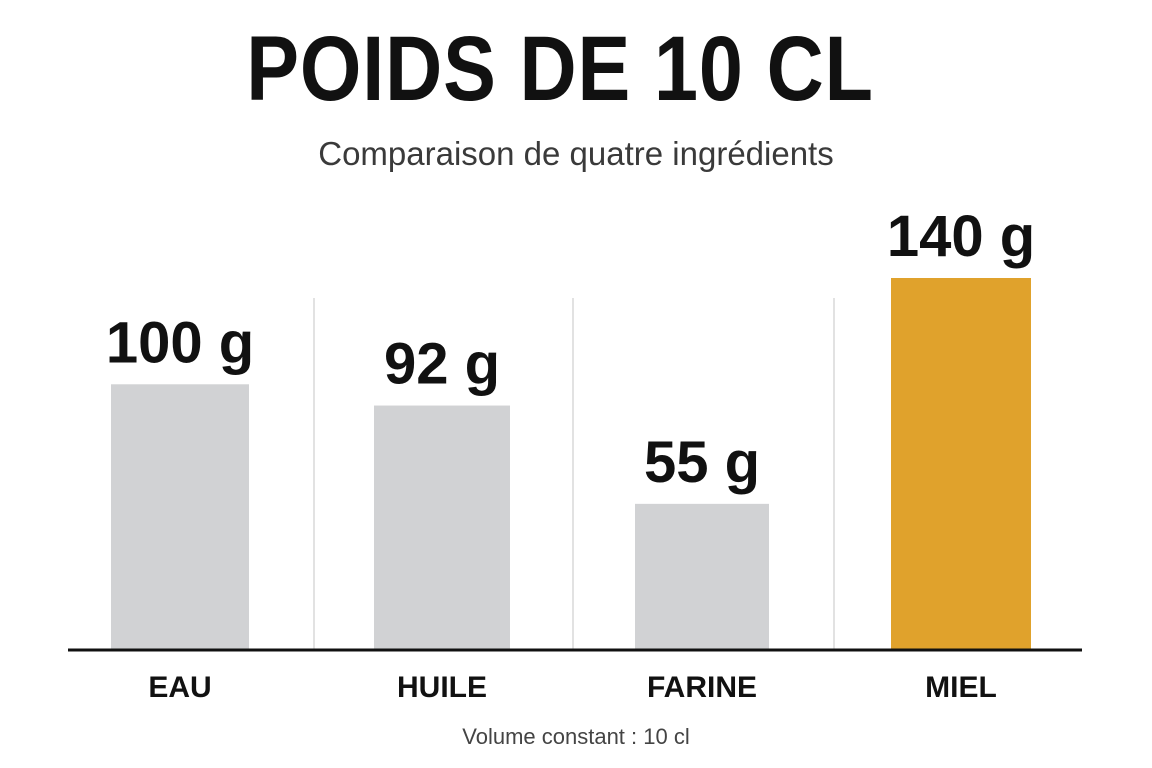 The image size is (1152, 768). Describe the element at coordinates (442, 364) in the screenshot. I see `value-label: 92 g` at that location.